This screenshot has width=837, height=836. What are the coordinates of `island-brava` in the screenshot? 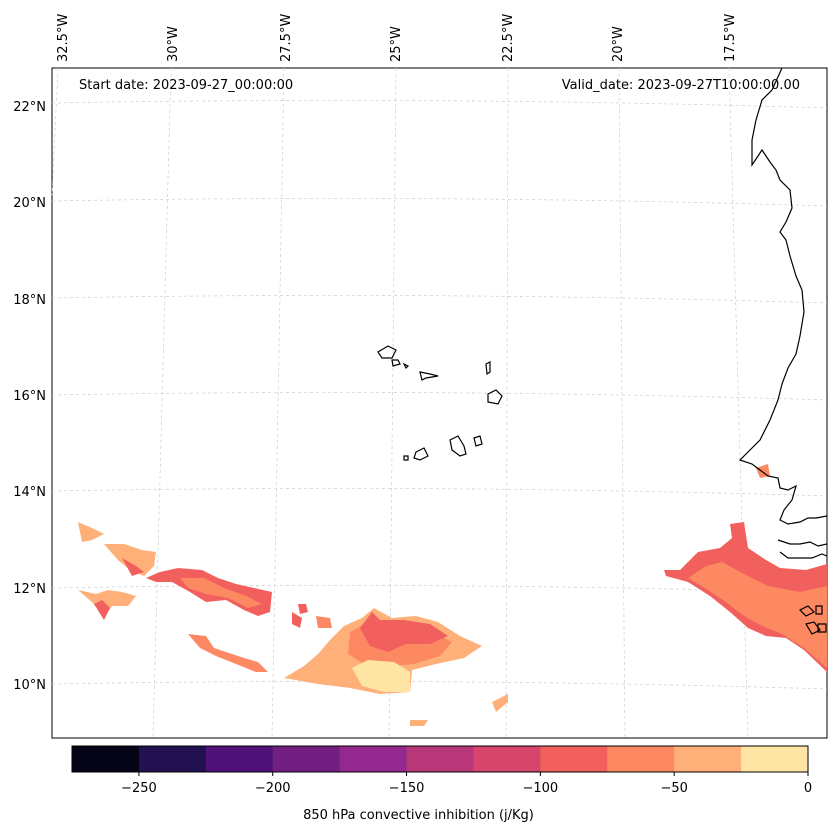 It's located at (406, 458).